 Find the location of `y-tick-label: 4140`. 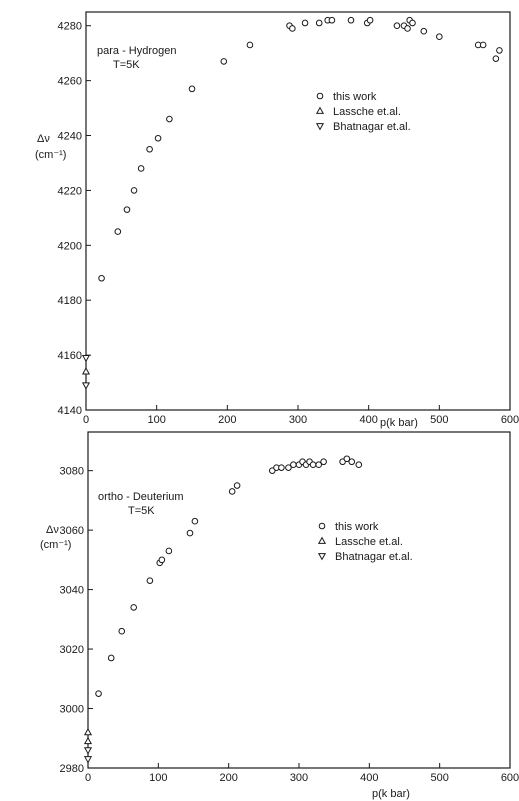

y-tick-label: 4140 is located at coordinates (70, 411).